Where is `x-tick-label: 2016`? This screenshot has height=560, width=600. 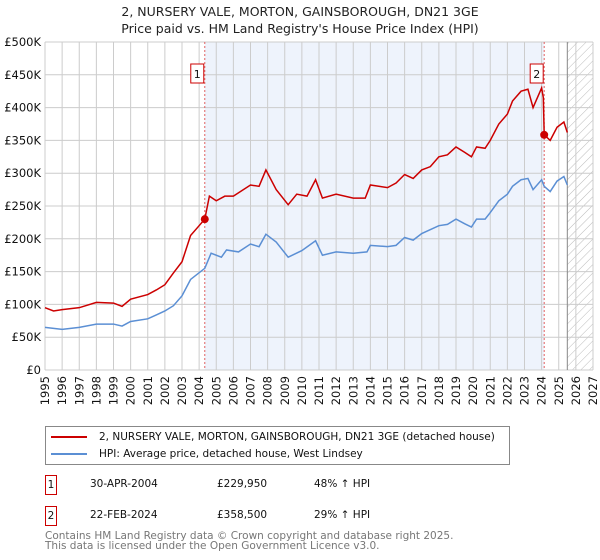
x-tick-label: 2016 is located at coordinates (405, 390).